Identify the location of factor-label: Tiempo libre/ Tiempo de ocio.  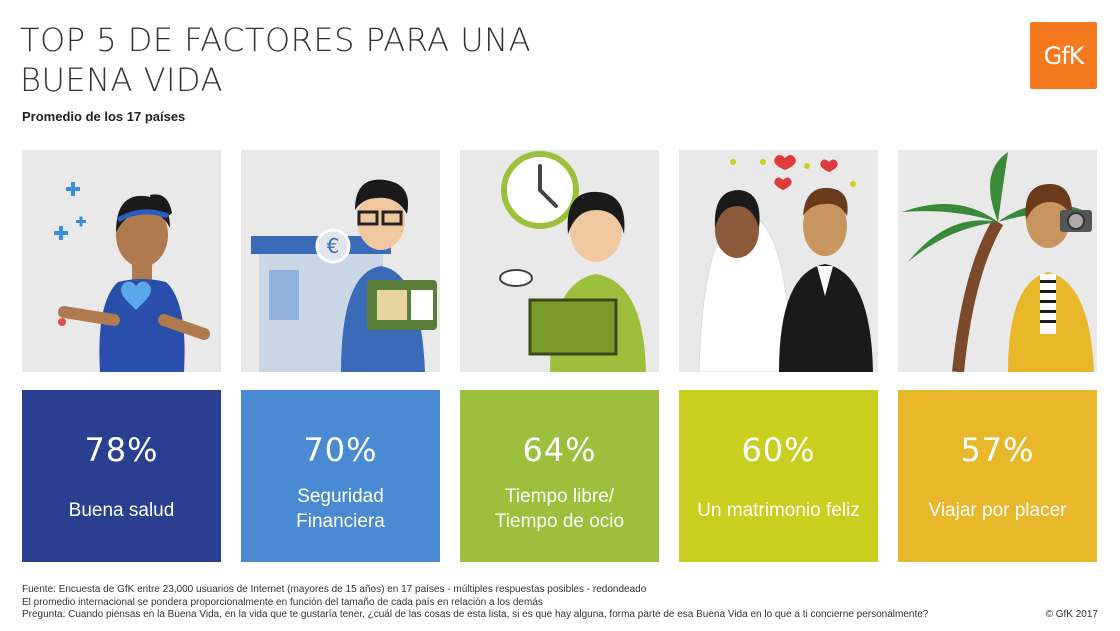
(559, 509).